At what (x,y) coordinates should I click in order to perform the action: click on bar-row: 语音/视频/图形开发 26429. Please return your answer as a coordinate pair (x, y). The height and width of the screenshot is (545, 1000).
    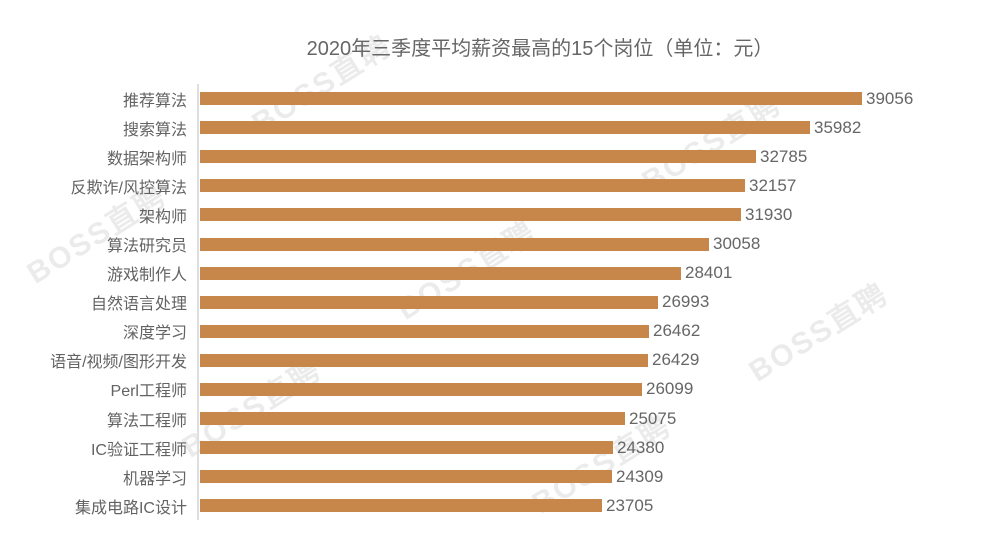
    Looking at the image, I should click on (500, 360).